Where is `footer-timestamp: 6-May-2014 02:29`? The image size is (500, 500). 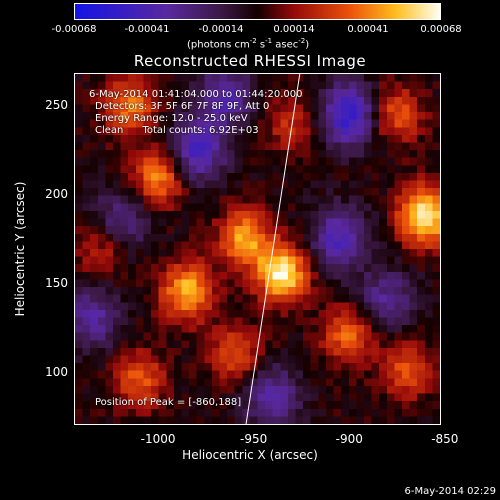
footer-timestamp: 6-May-2014 02:29 is located at coordinates (450, 491).